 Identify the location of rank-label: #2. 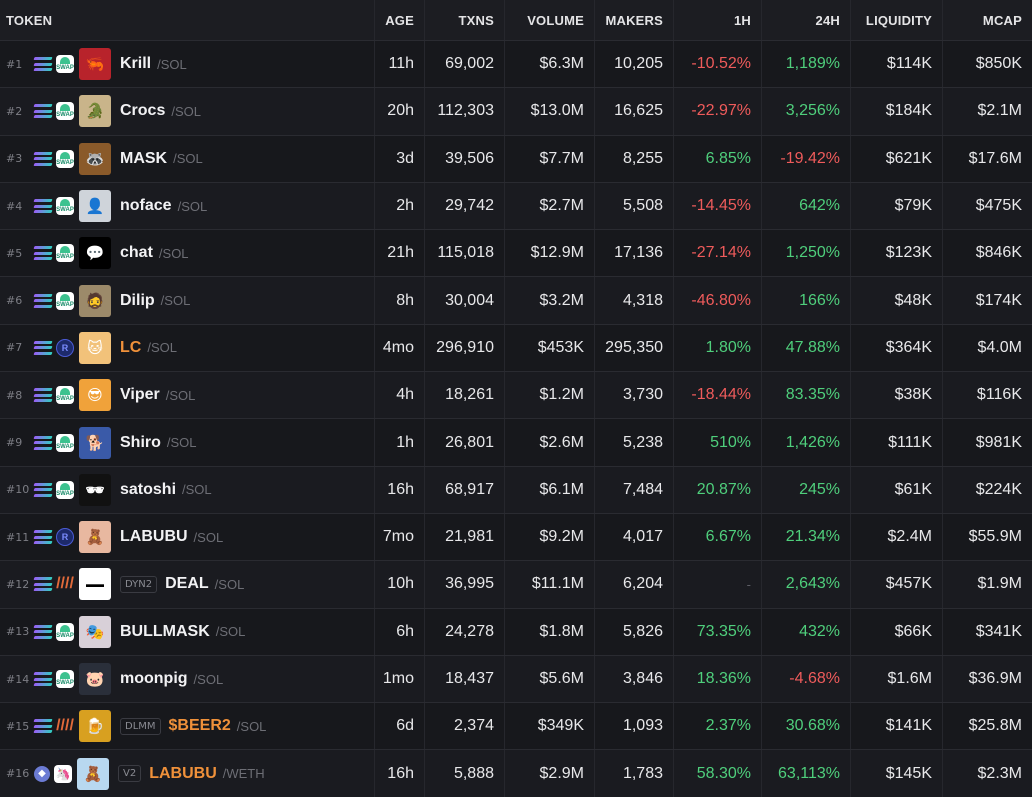
(14, 111).